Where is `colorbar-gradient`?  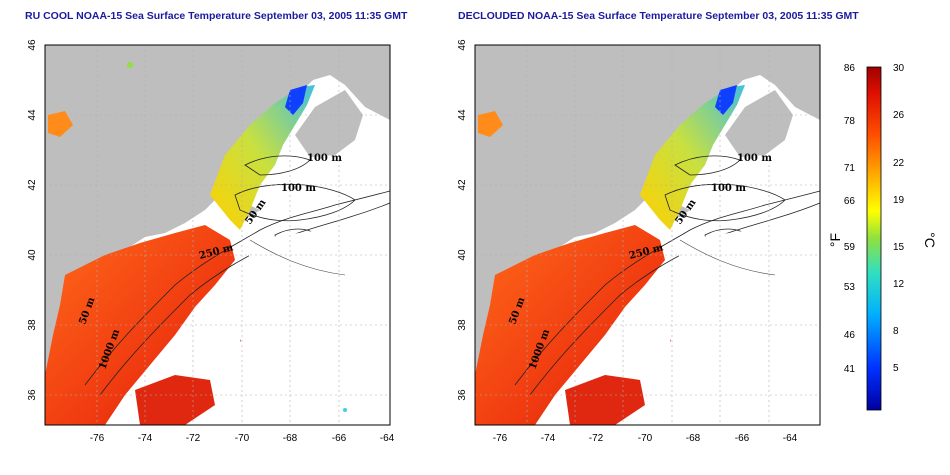
colorbar-gradient is located at coordinates (874, 238).